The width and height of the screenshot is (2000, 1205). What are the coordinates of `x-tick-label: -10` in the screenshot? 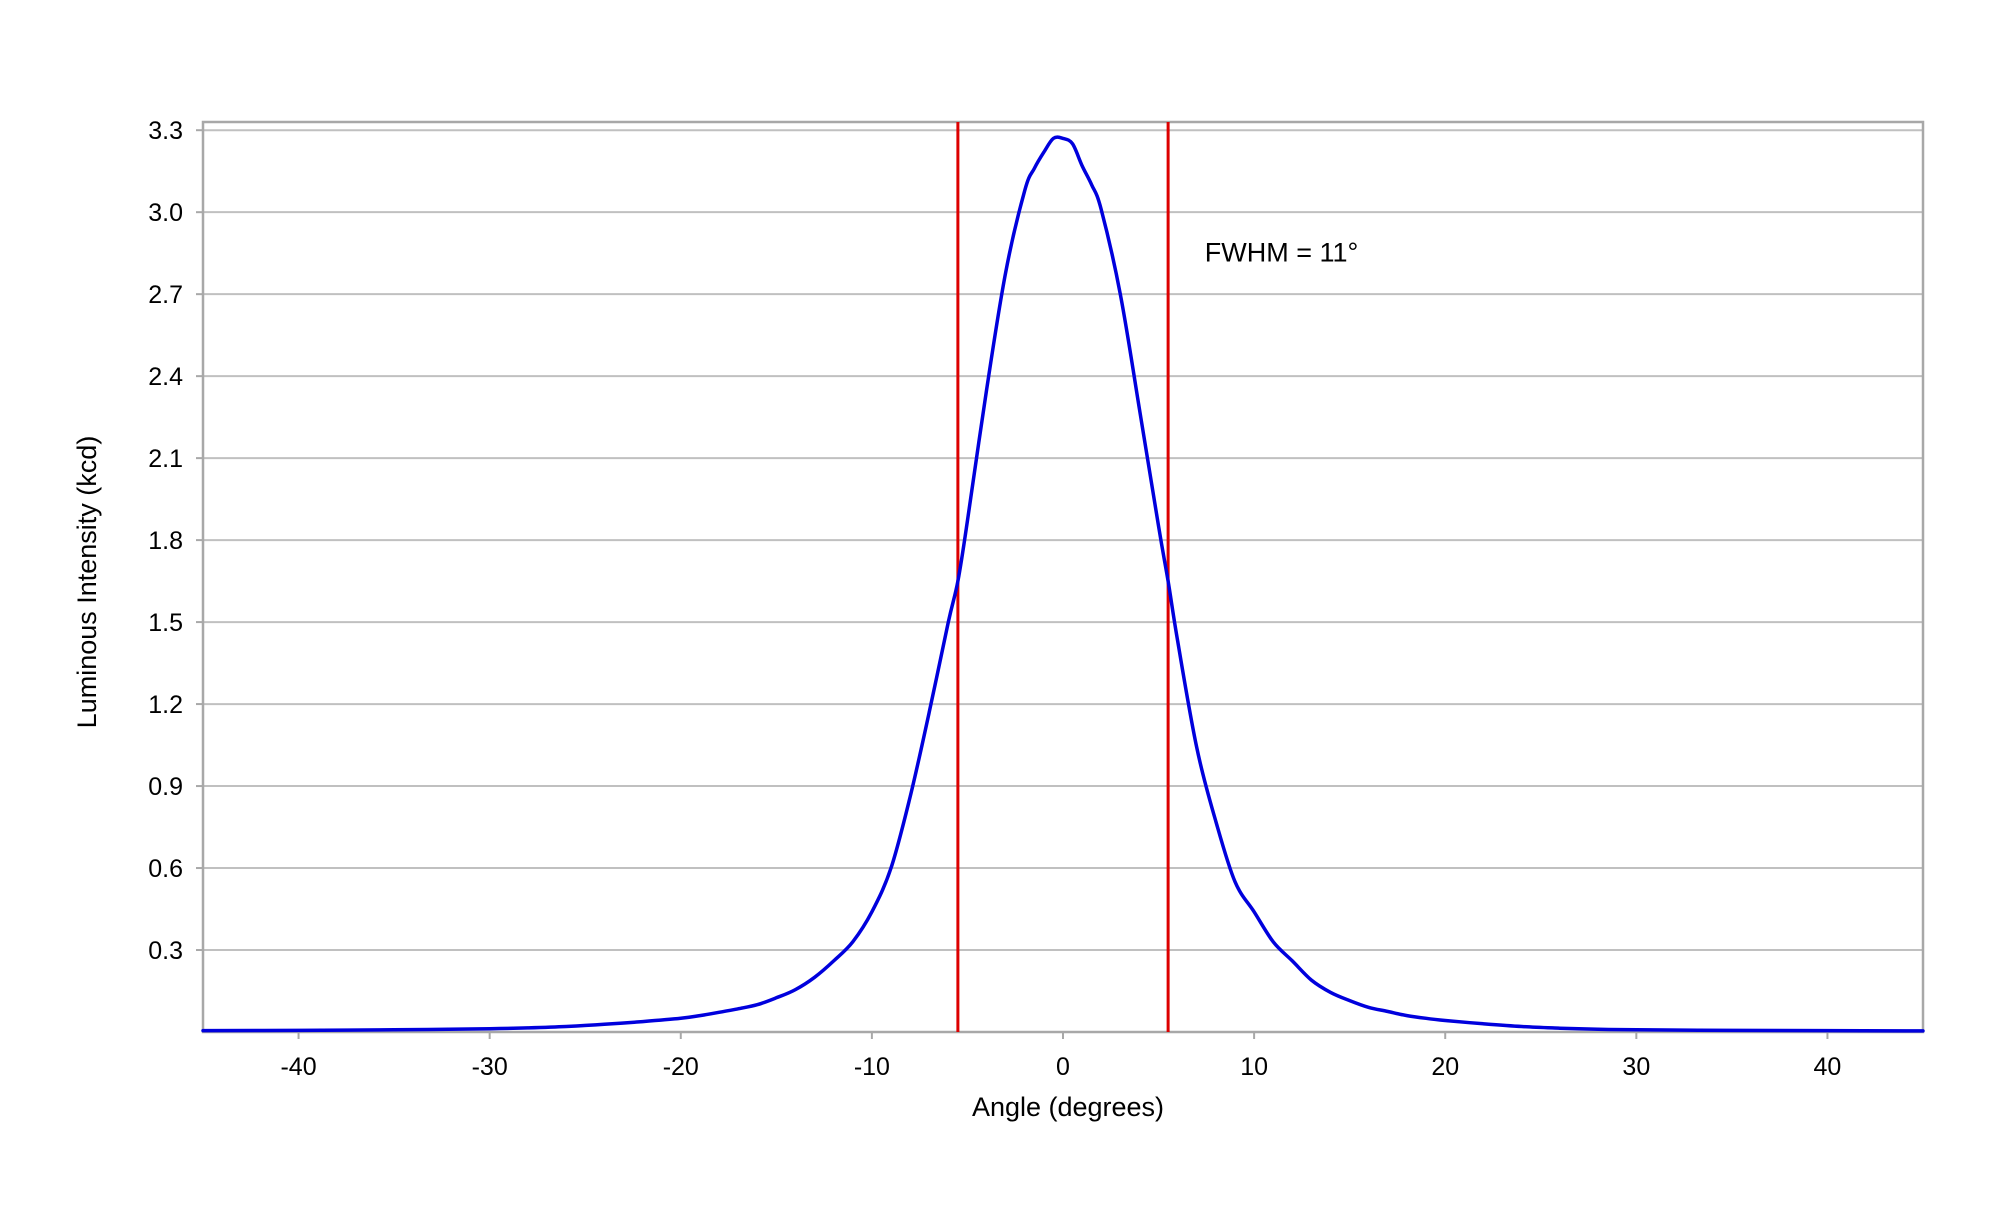 It's located at (872, 1067).